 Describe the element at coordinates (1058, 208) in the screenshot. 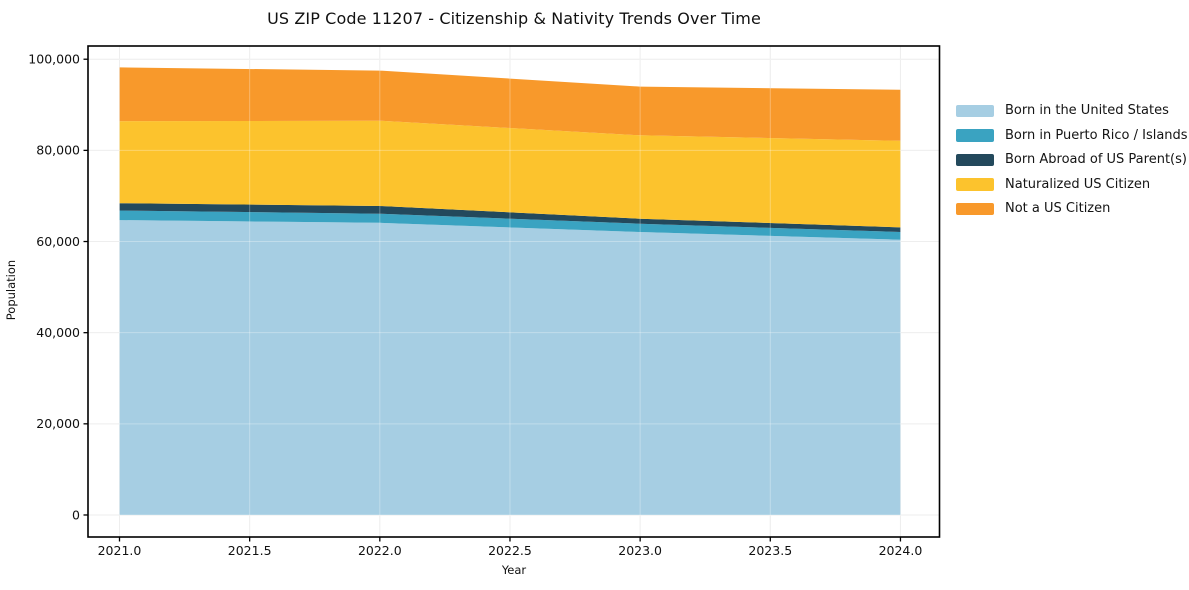

I see `legend-label: Not a US Citizen` at that location.